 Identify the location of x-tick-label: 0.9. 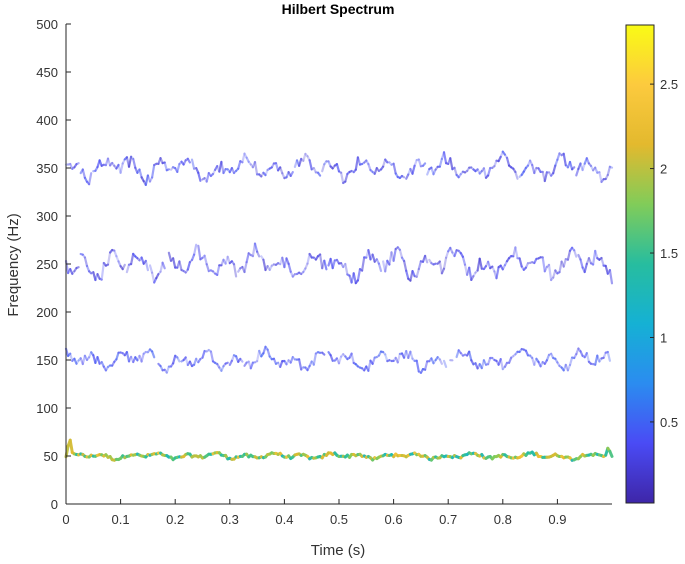
(557, 519).